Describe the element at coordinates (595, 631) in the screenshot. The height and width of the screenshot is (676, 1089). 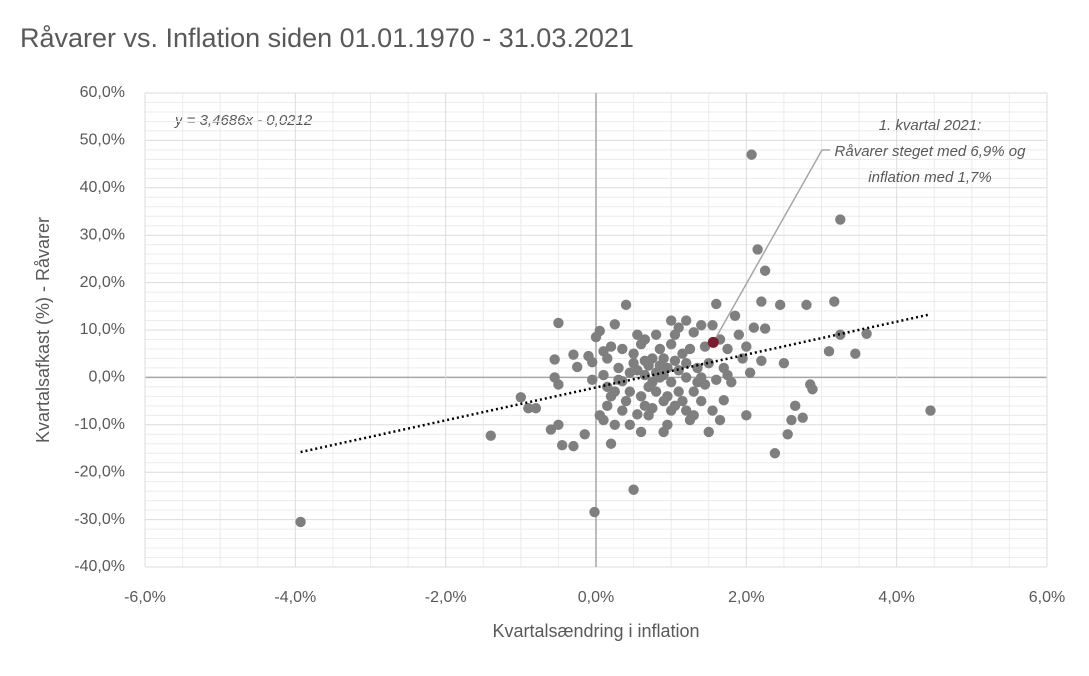
I see `x-axis-title: Kvartalsændring i inflation` at that location.